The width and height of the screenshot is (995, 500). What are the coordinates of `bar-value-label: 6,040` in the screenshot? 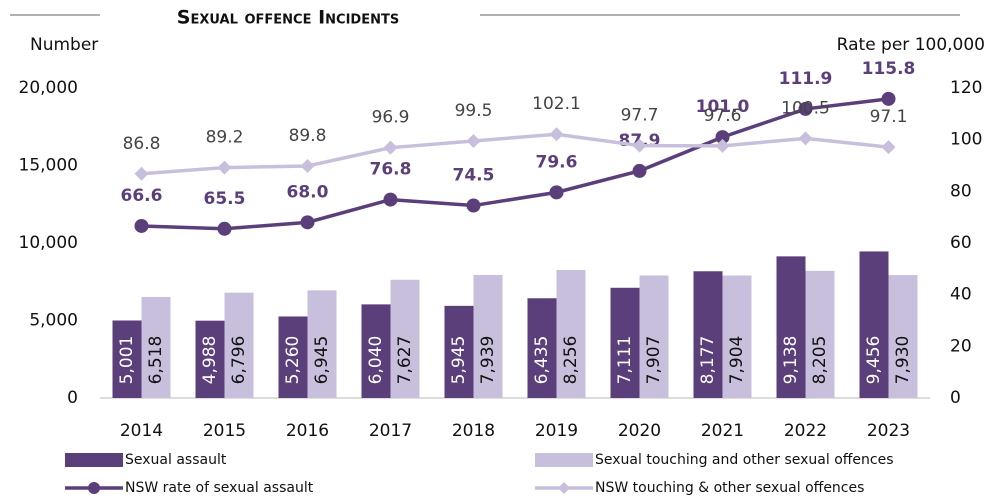 It's located at (376, 360).